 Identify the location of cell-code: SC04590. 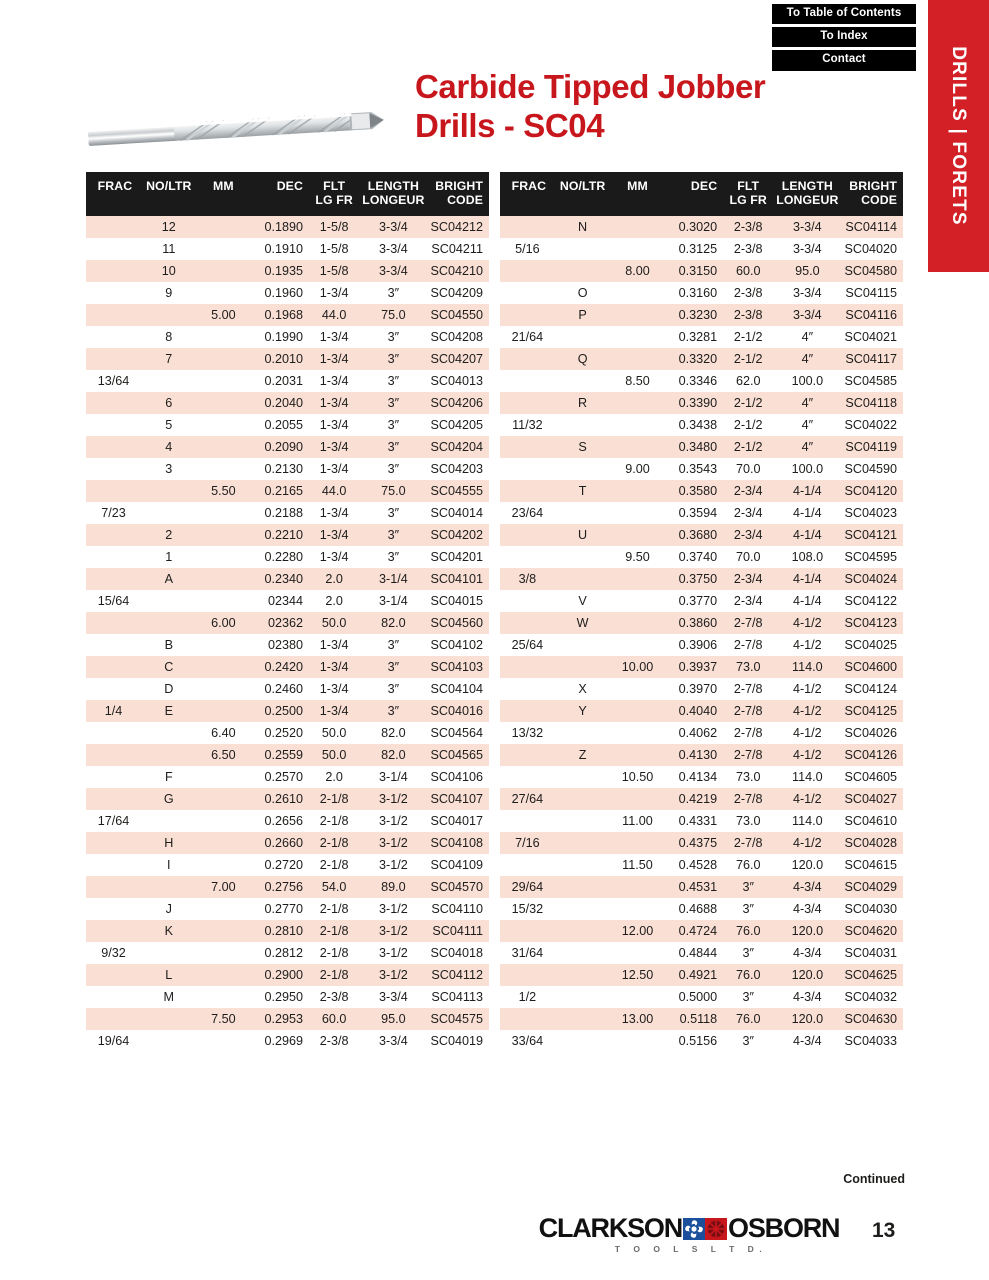
(870, 468).